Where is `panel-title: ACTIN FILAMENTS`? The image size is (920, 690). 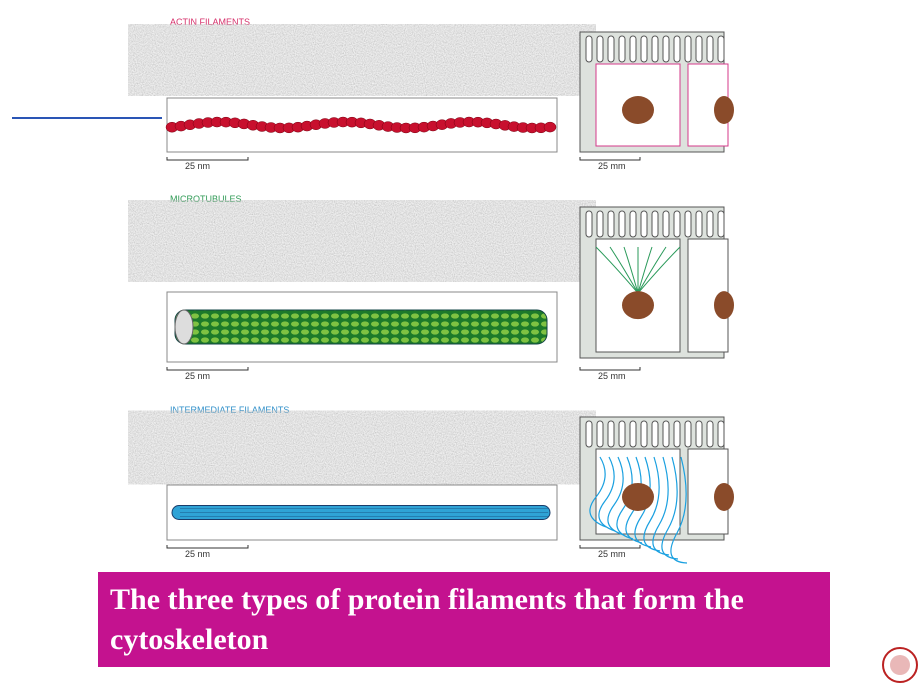 panel-title: ACTIN FILAMENTS is located at coordinates (210, 22).